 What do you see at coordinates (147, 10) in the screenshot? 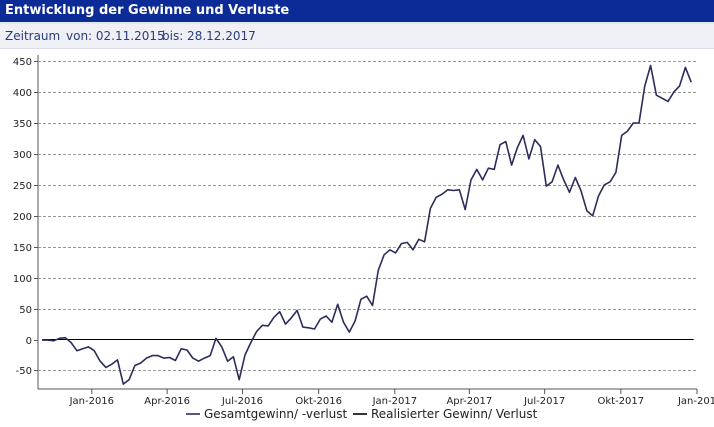
I see `chart-title: Entwicklung der Gewinne und Verluste` at bounding box center [147, 10].